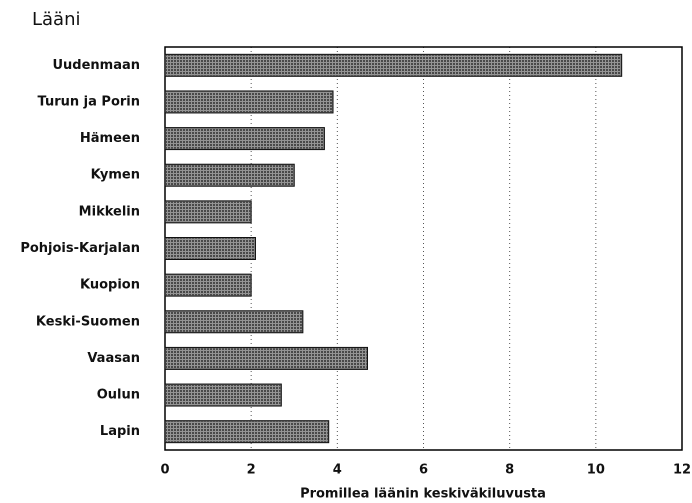  Describe the element at coordinates (337, 470) in the screenshot. I see `x-tick-label: 4` at that location.